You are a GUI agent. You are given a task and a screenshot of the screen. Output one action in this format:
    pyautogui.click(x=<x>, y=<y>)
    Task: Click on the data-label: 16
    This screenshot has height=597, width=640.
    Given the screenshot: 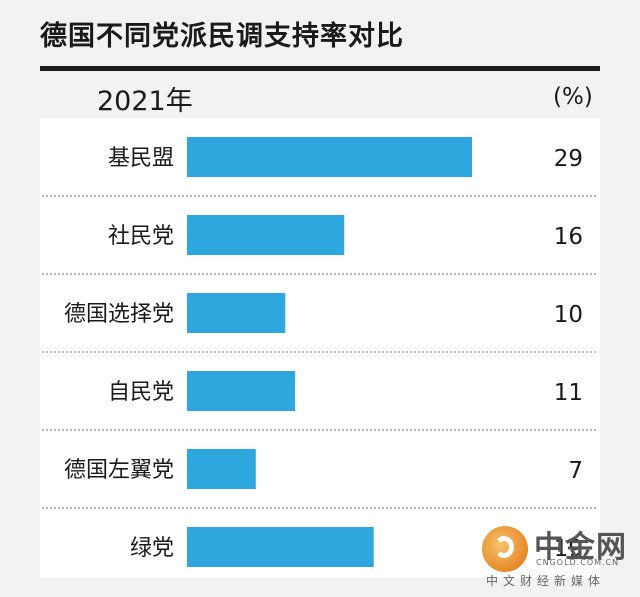 What is the action you would take?
    pyautogui.click(x=568, y=237)
    